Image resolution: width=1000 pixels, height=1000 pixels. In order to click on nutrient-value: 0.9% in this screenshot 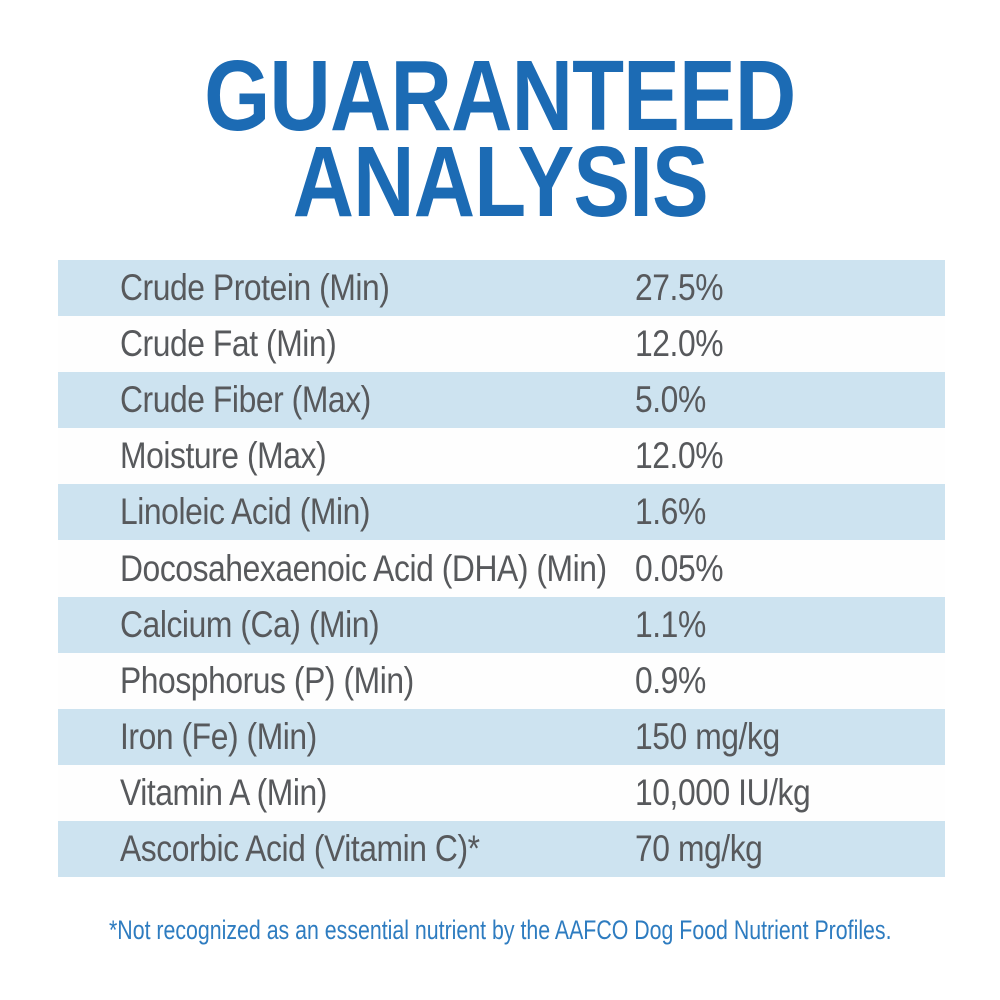, I will do `click(670, 680)`.